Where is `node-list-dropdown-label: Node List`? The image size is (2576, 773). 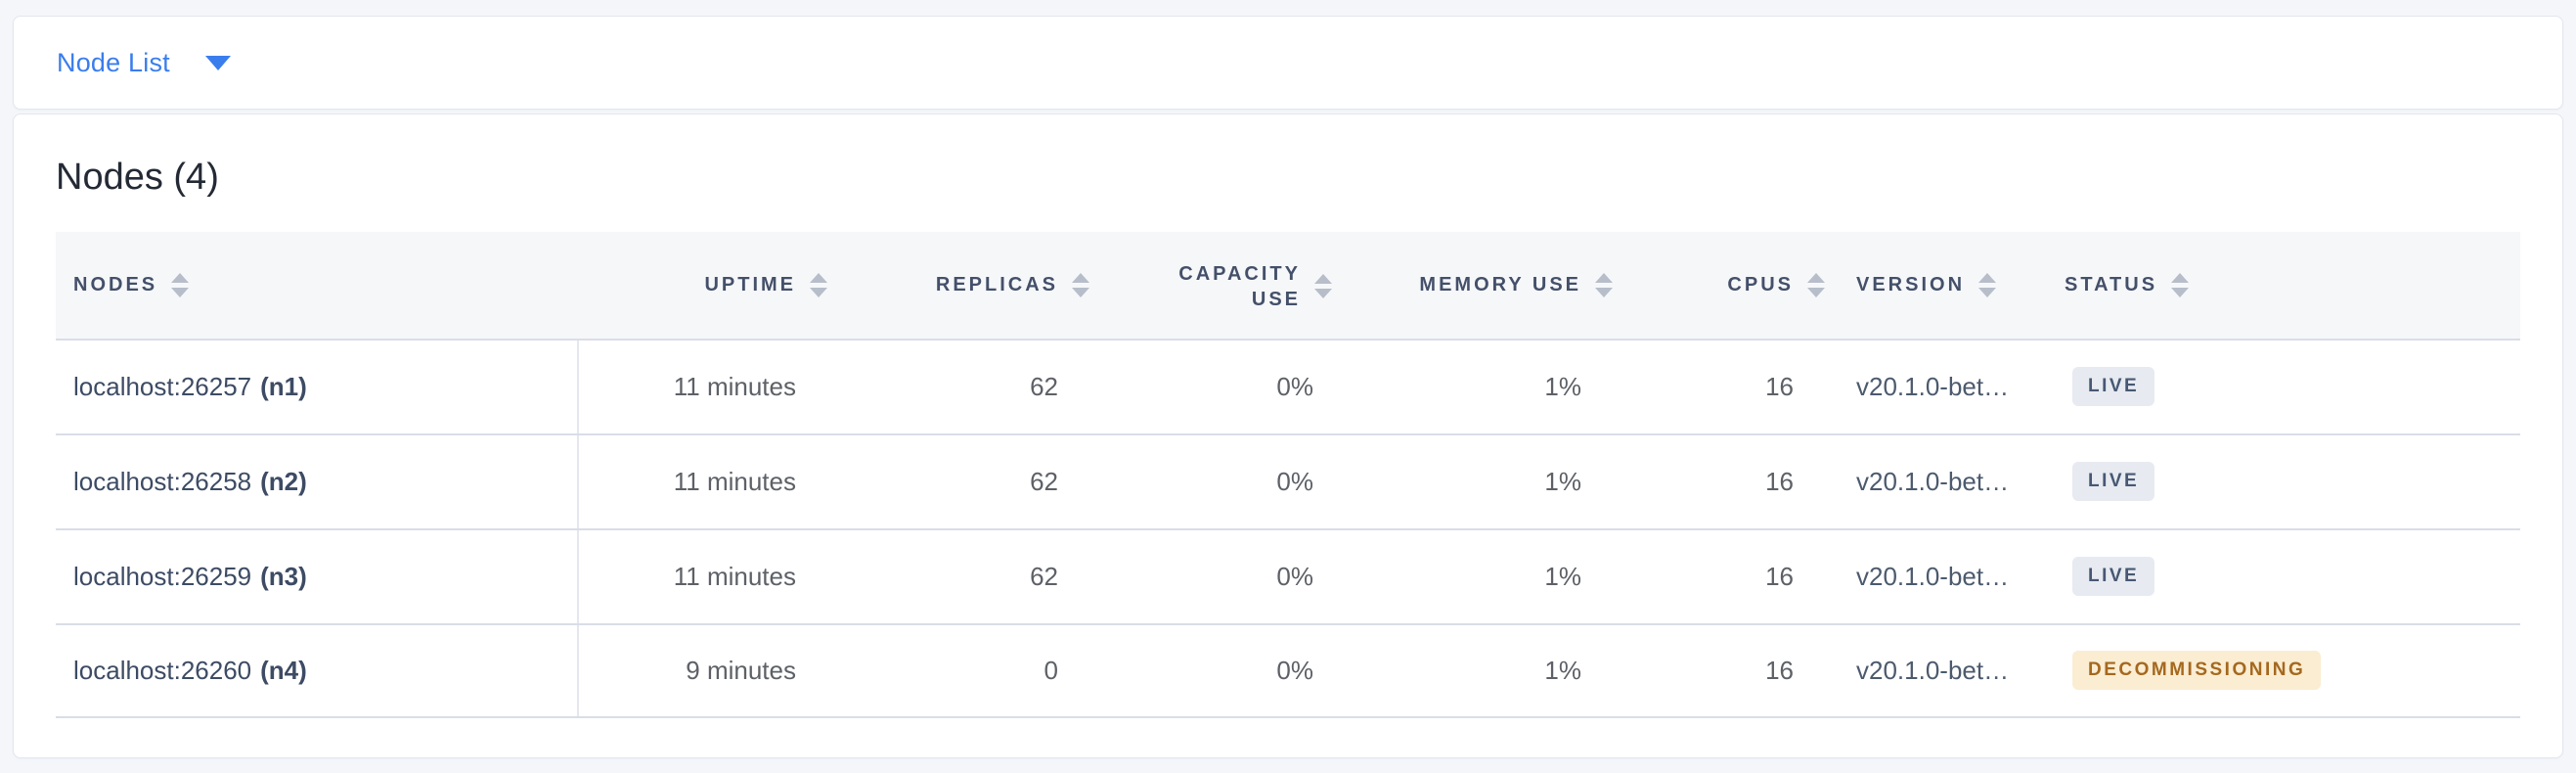
node-list-dropdown-label: Node List is located at coordinates (113, 62).